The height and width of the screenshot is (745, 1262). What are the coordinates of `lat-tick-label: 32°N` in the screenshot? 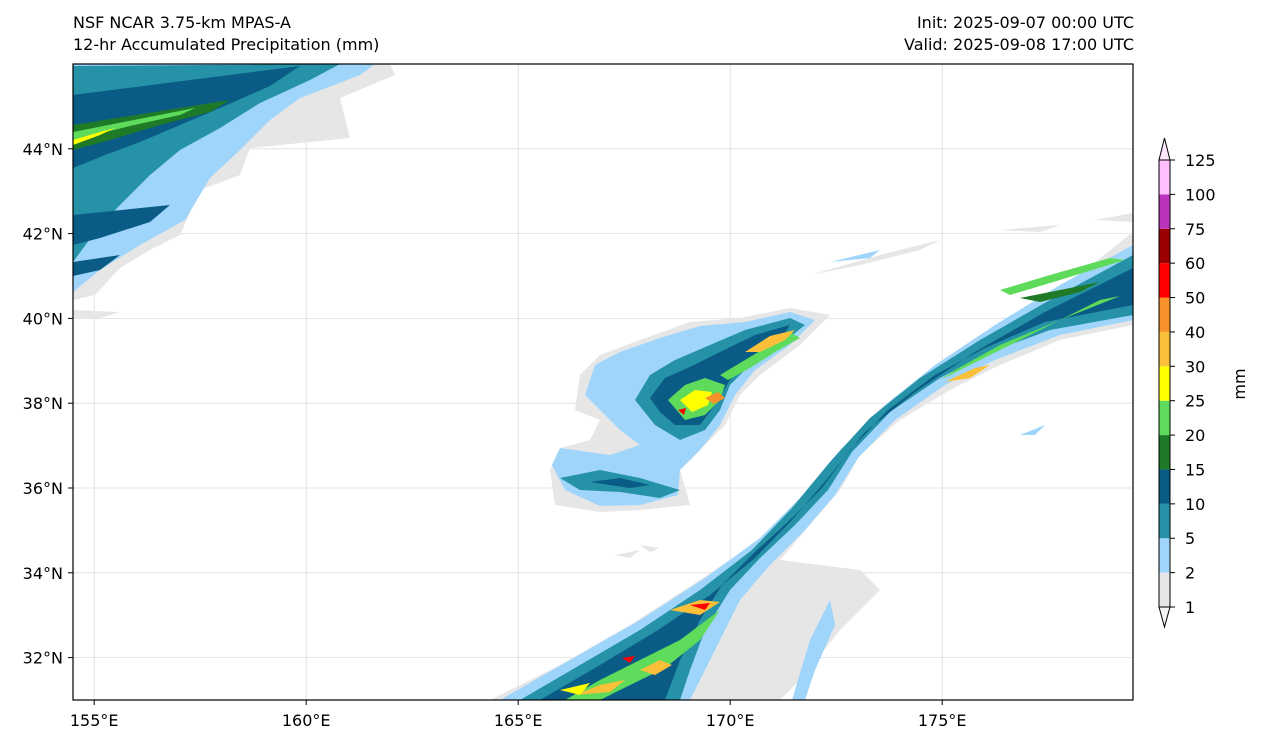 It's located at (43, 658).